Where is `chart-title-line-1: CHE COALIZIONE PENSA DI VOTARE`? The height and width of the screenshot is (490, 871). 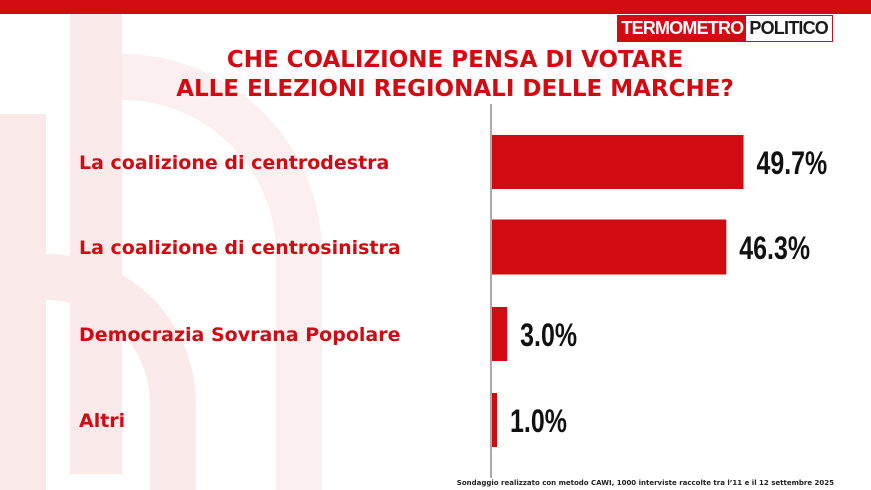 chart-title-line-1: CHE COALIZIONE PENSA DI VOTARE is located at coordinates (455, 60).